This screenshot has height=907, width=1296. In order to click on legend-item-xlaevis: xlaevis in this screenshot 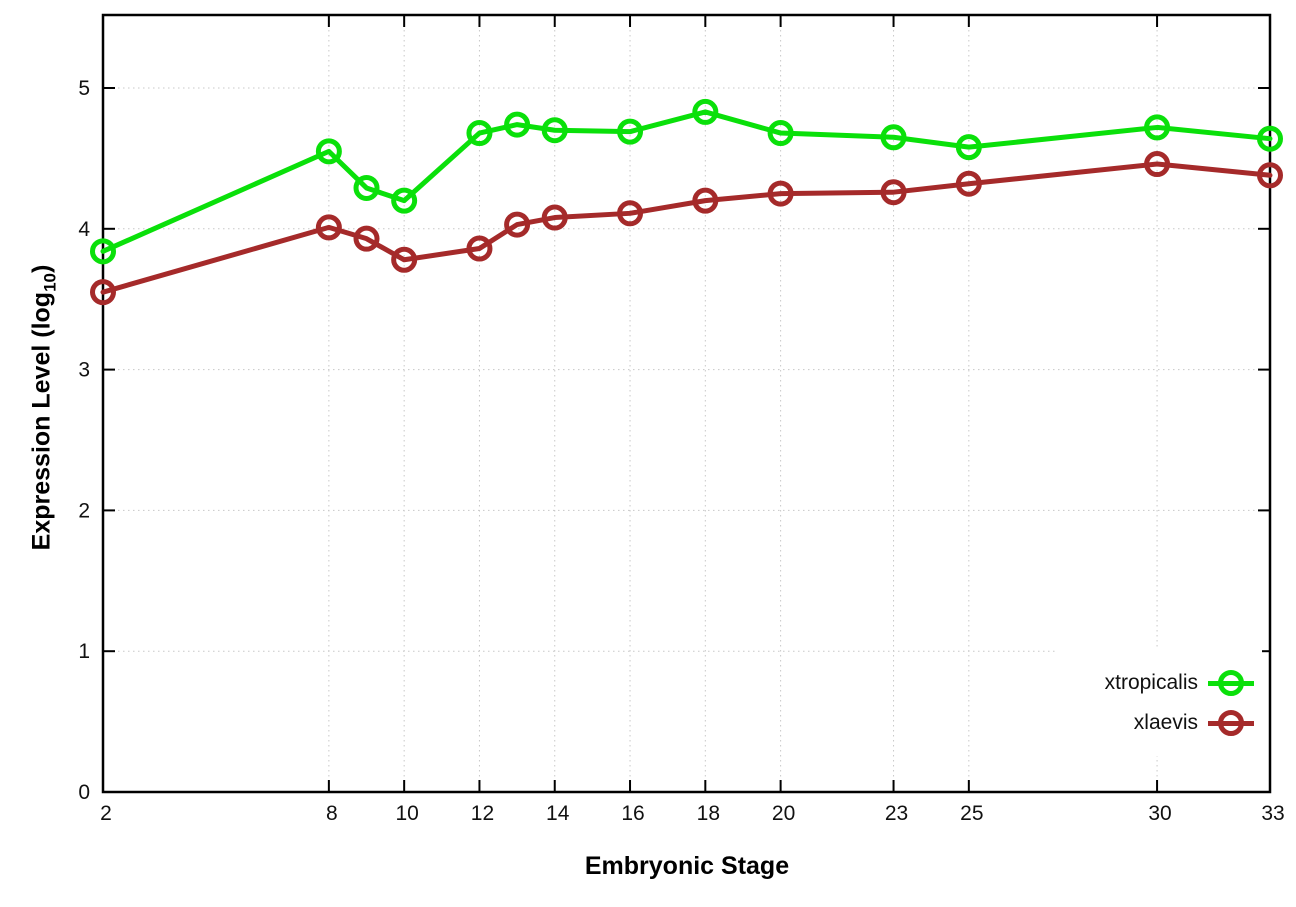, I will do `click(1160, 723)`.